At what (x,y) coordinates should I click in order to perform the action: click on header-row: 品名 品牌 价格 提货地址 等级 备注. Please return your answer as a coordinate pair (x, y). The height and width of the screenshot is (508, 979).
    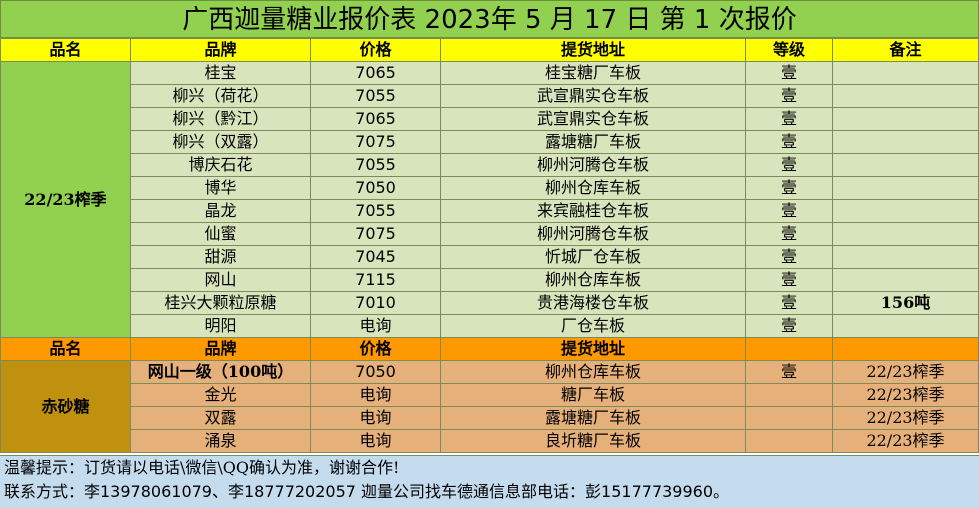
    Looking at the image, I should click on (489, 50).